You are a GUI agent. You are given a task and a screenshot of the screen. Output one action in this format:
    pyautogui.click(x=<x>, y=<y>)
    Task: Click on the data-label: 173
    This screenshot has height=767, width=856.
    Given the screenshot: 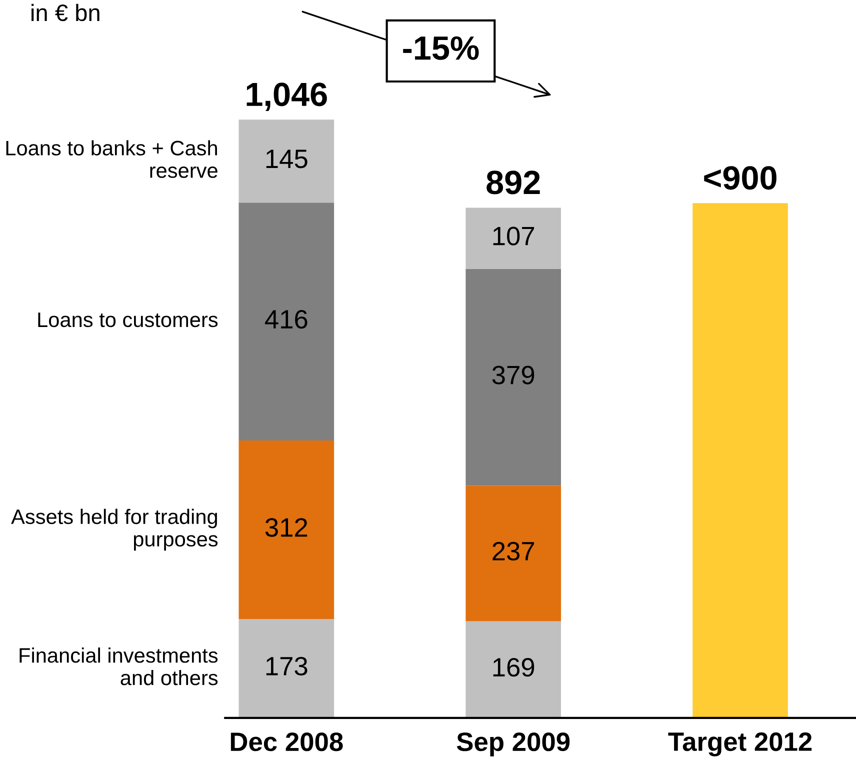 What is the action you would take?
    pyautogui.click(x=287, y=666)
    